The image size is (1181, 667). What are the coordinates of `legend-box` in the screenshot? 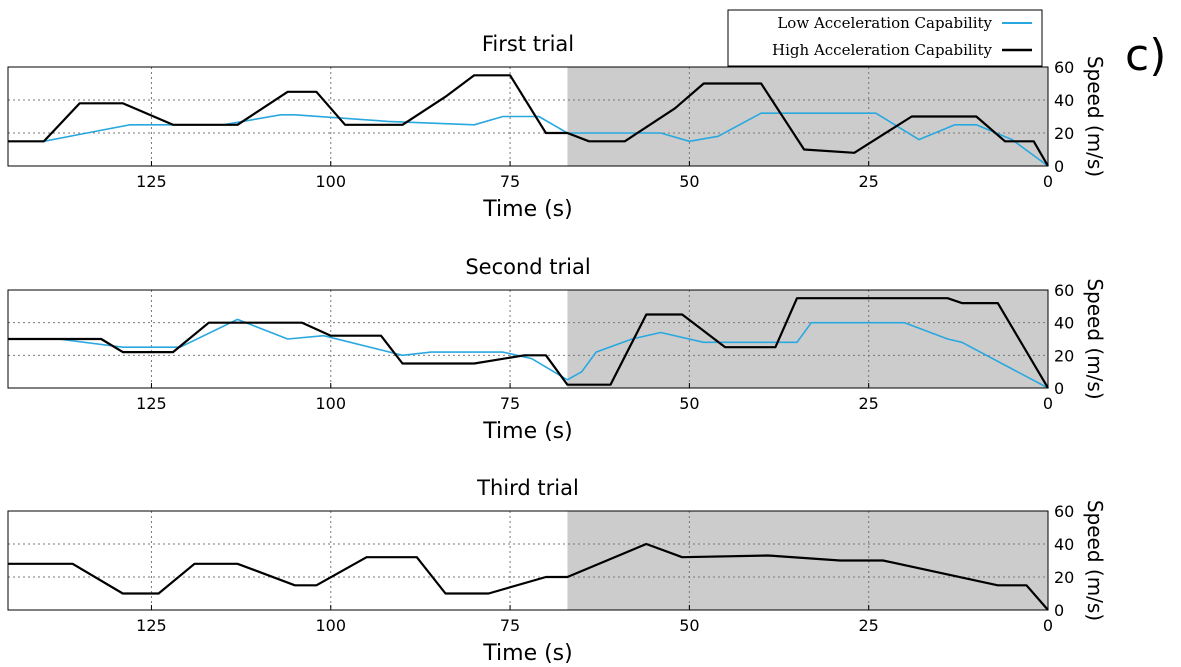 It's located at (885, 38).